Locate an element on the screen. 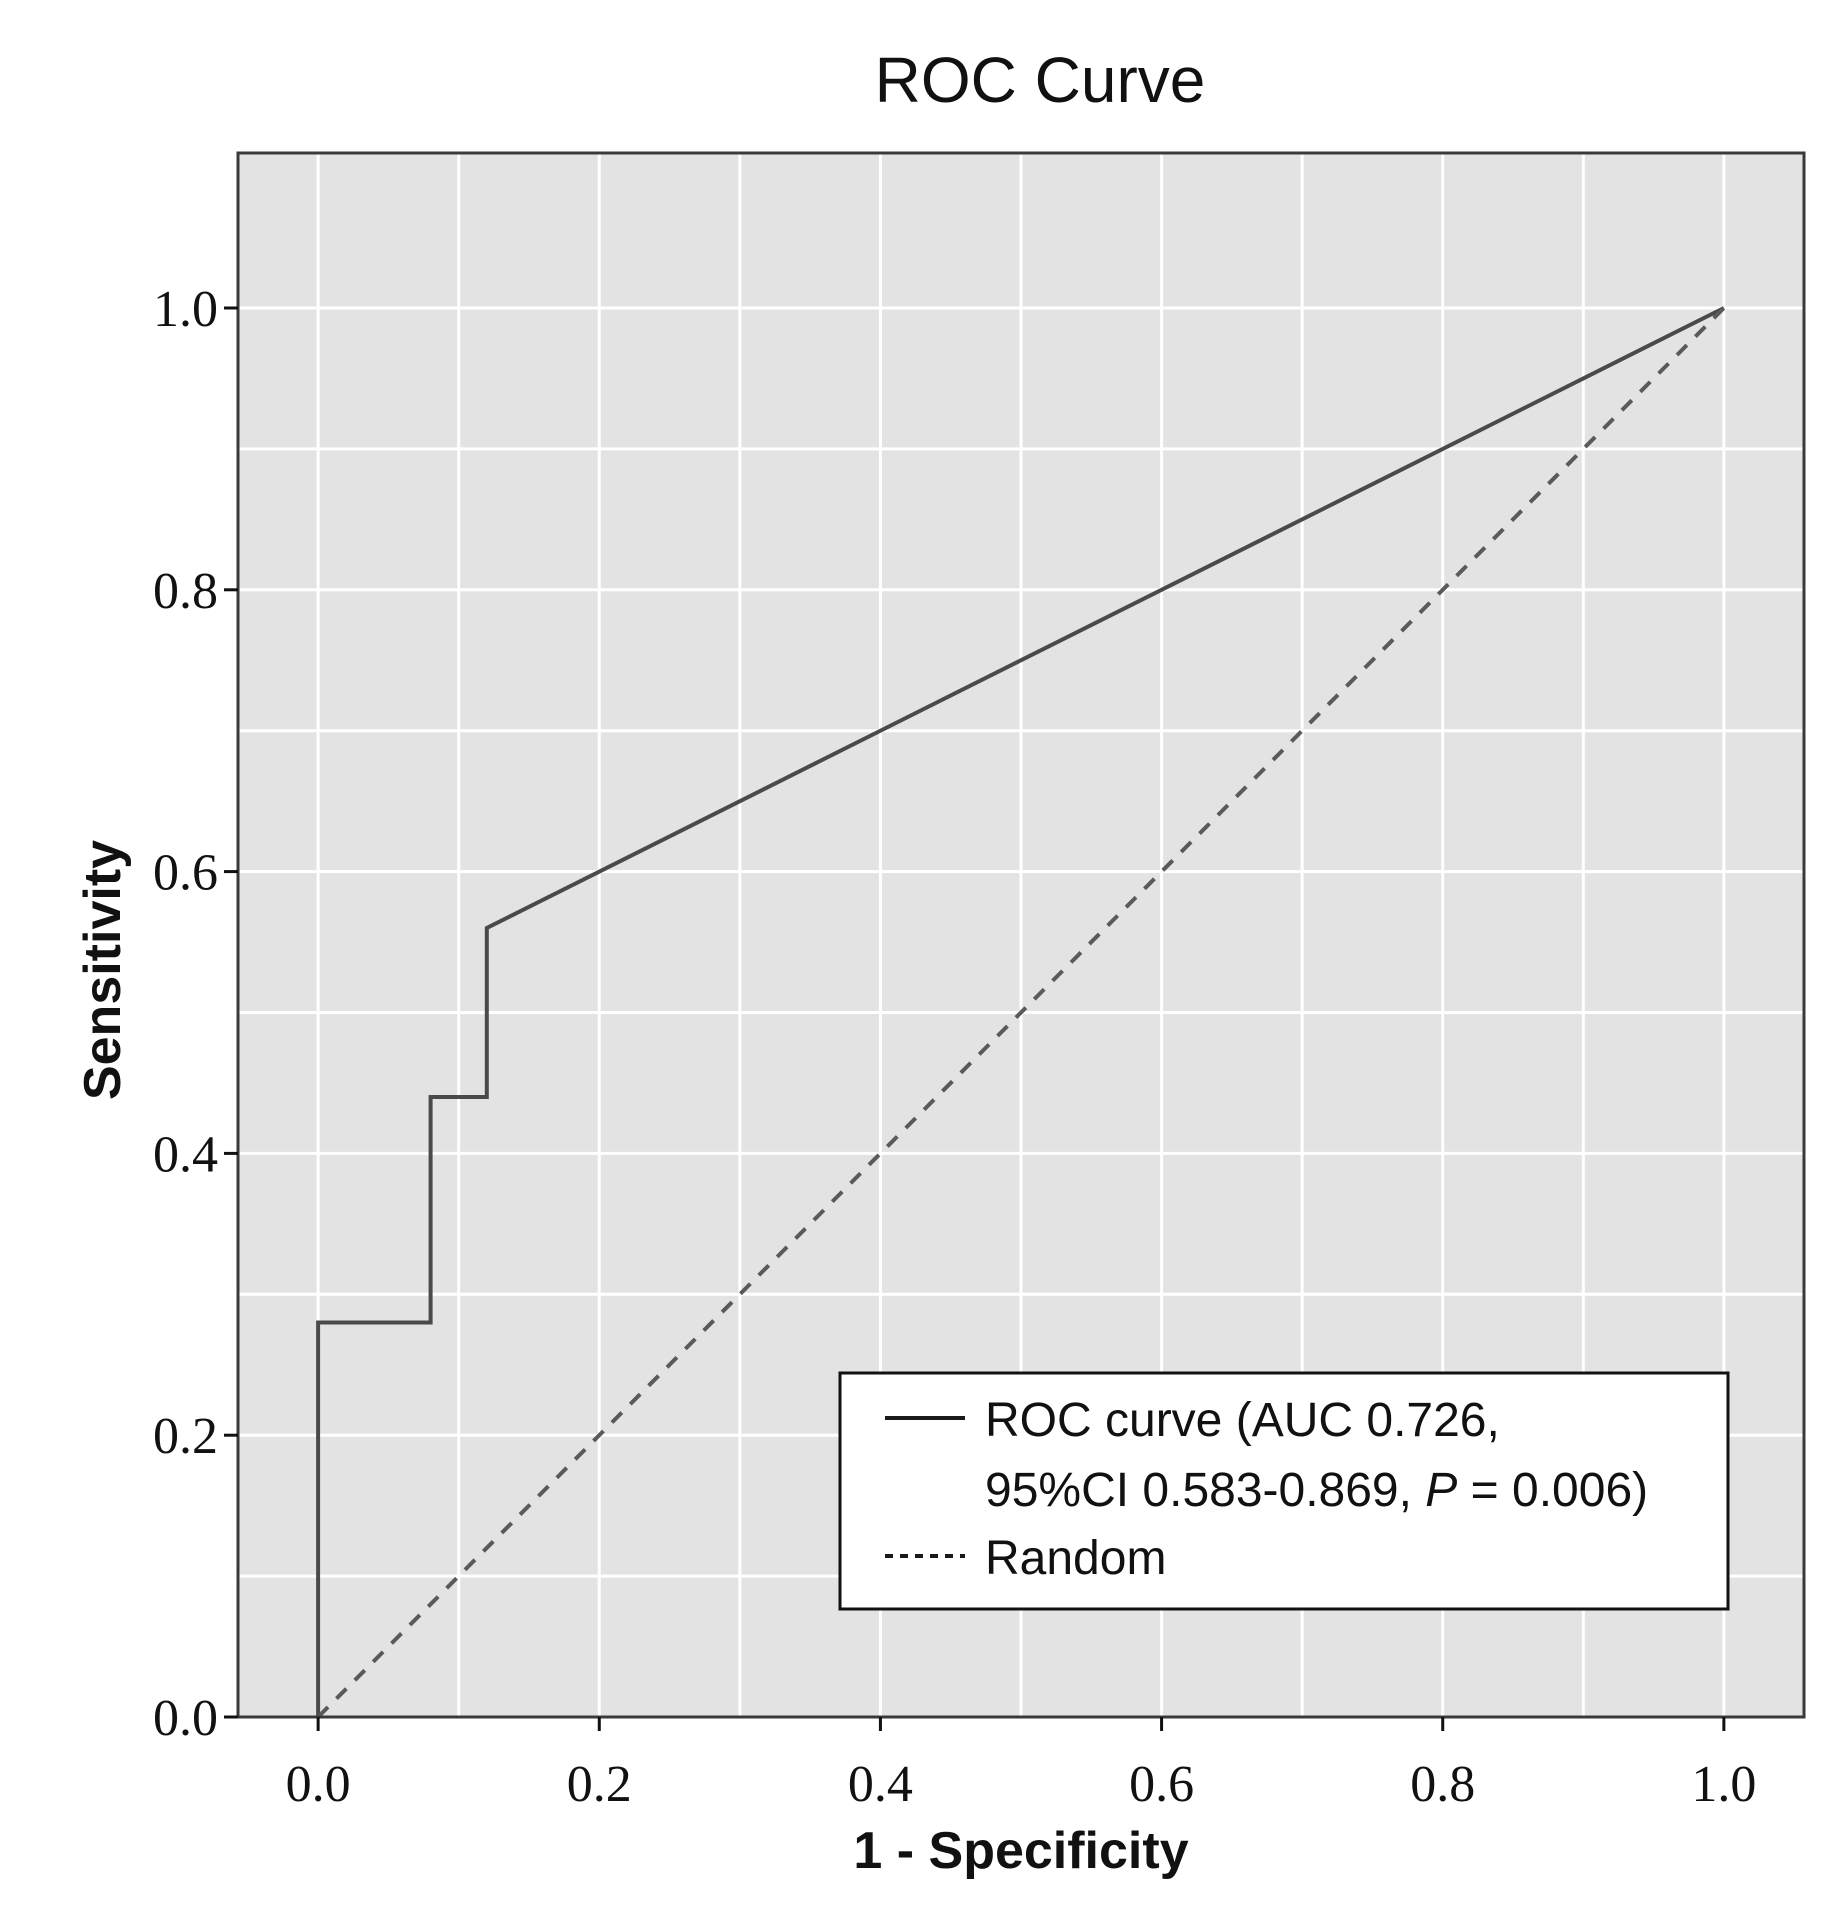  legend-ci-text: 95%CI 0.583-0.869, is located at coordinates (1205, 1490).